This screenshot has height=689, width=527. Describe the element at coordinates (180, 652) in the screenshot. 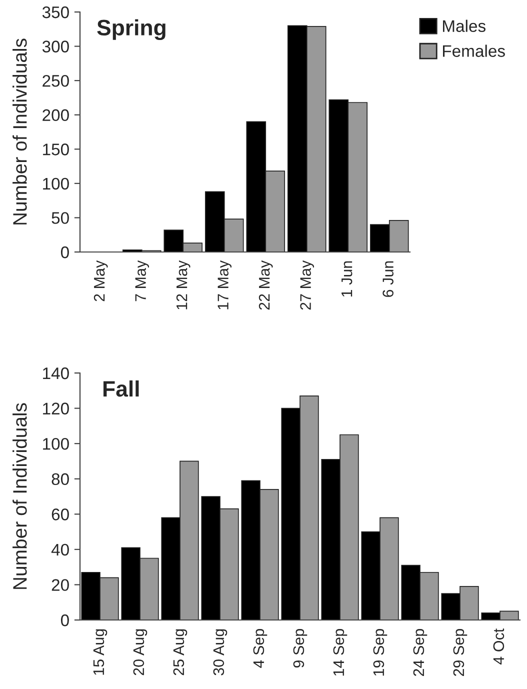

I see `x-tick-label: 25 Aug` at that location.